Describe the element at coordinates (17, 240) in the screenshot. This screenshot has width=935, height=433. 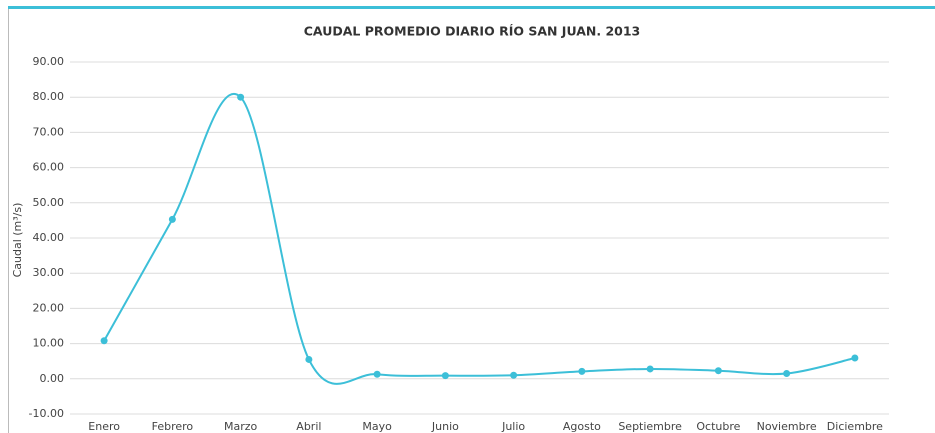
I see `y-axis-label: Caudal (m³/s)` at that location.